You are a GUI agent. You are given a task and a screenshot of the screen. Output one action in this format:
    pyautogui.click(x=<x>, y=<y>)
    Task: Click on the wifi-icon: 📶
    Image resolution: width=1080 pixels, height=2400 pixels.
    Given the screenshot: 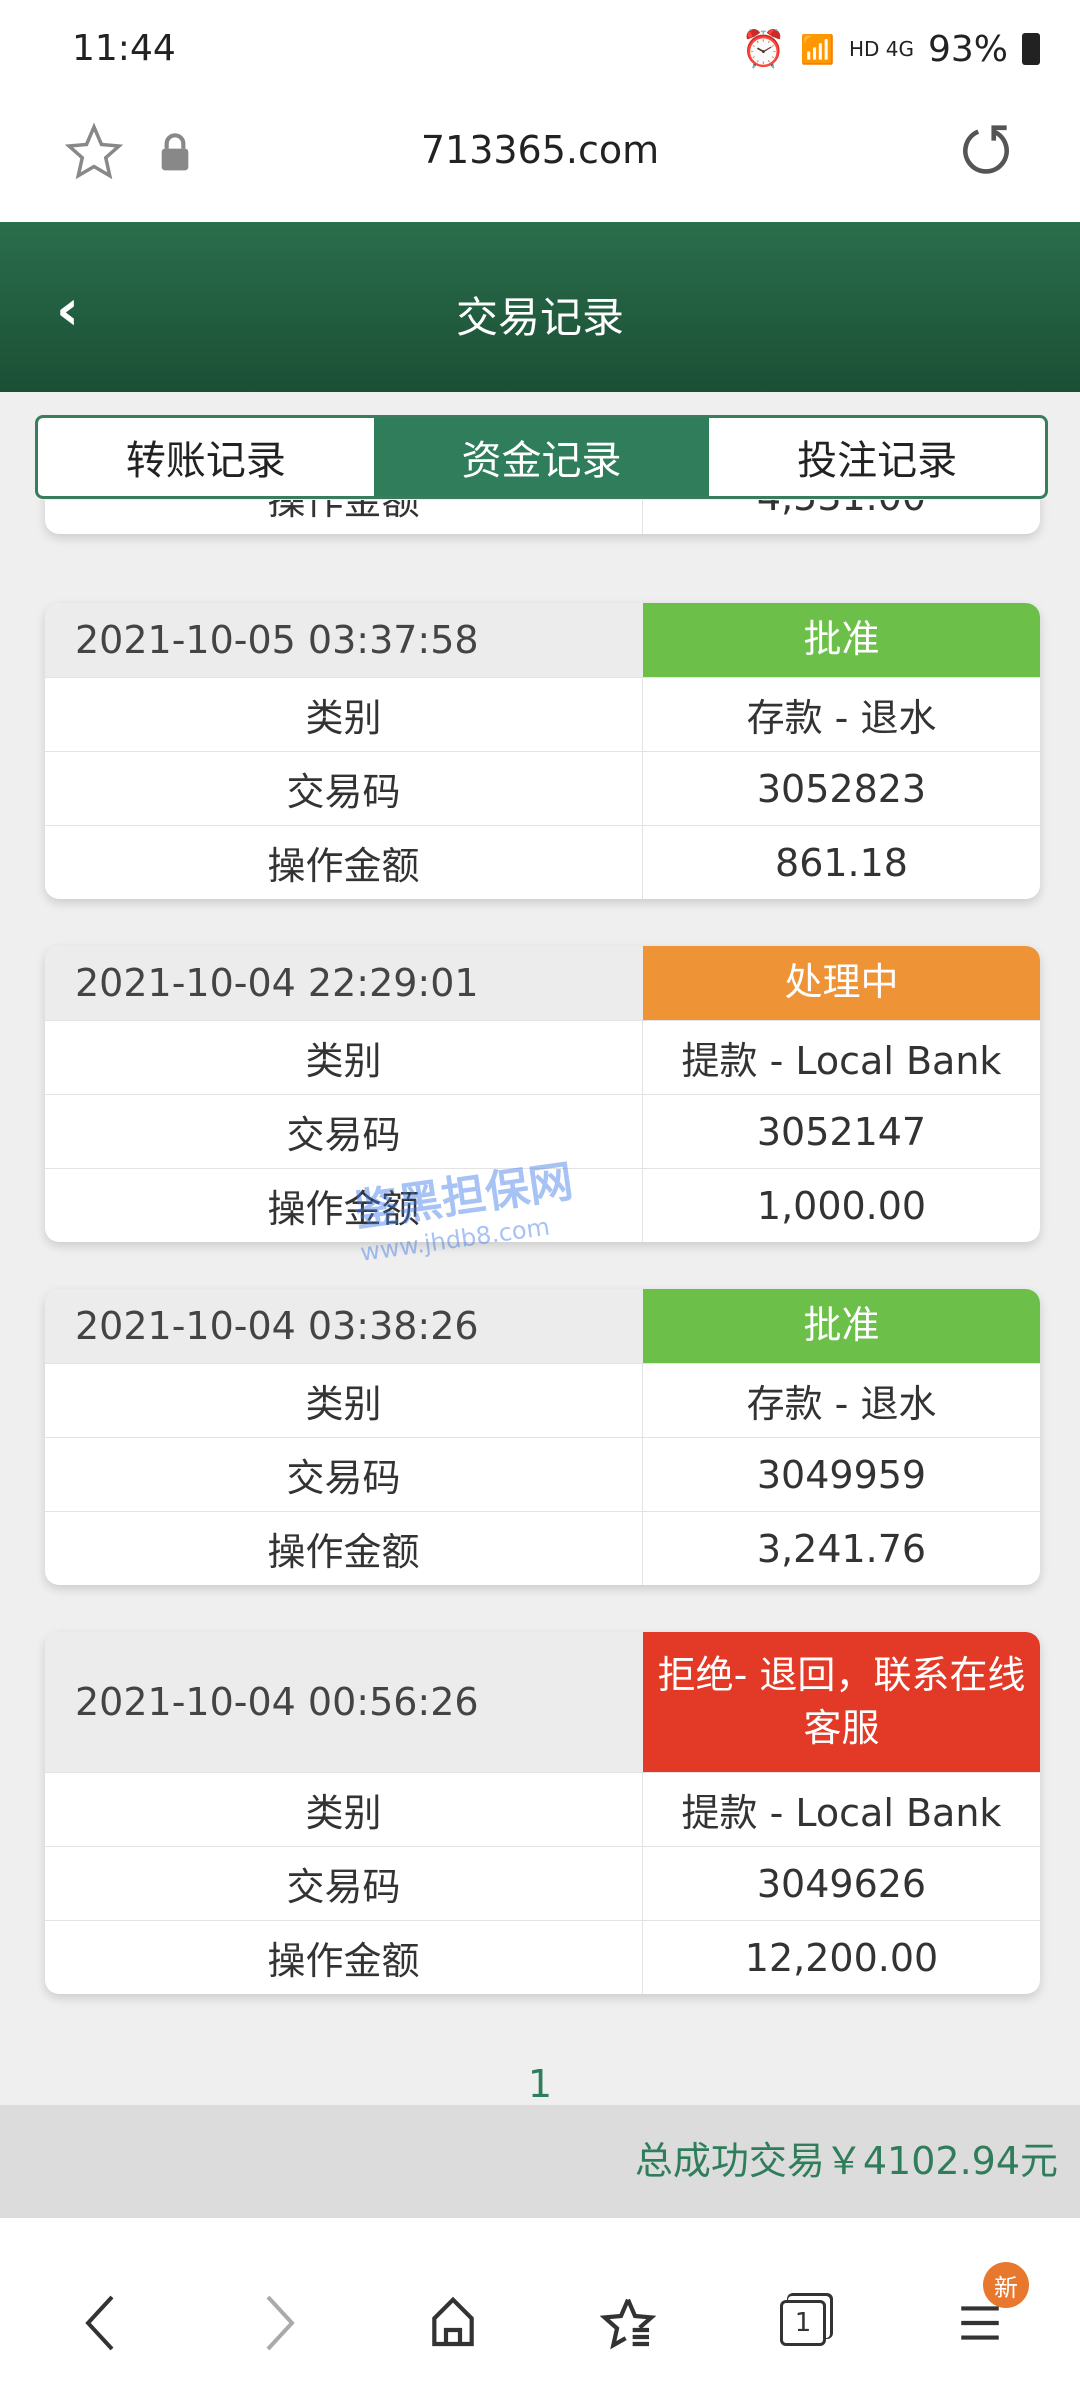 What is the action you would take?
    pyautogui.click(x=817, y=49)
    